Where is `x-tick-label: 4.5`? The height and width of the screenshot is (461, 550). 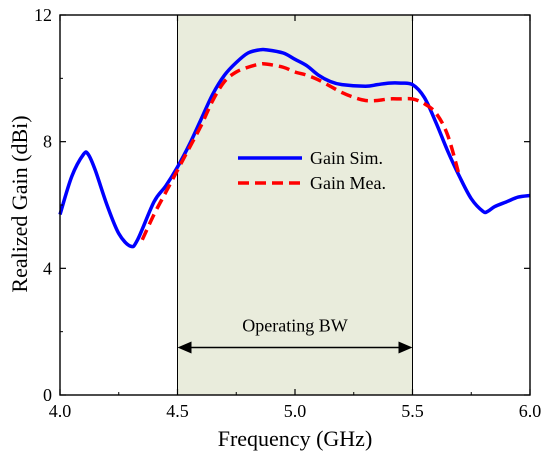
x-tick-label: 4.5 is located at coordinates (177, 411).